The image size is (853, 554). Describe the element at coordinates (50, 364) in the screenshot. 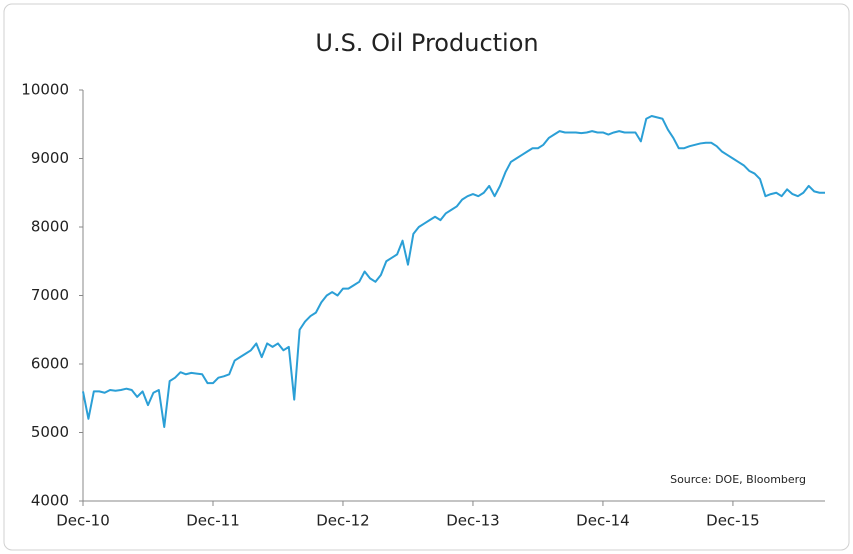

I see `y-tick-label: 6000` at that location.